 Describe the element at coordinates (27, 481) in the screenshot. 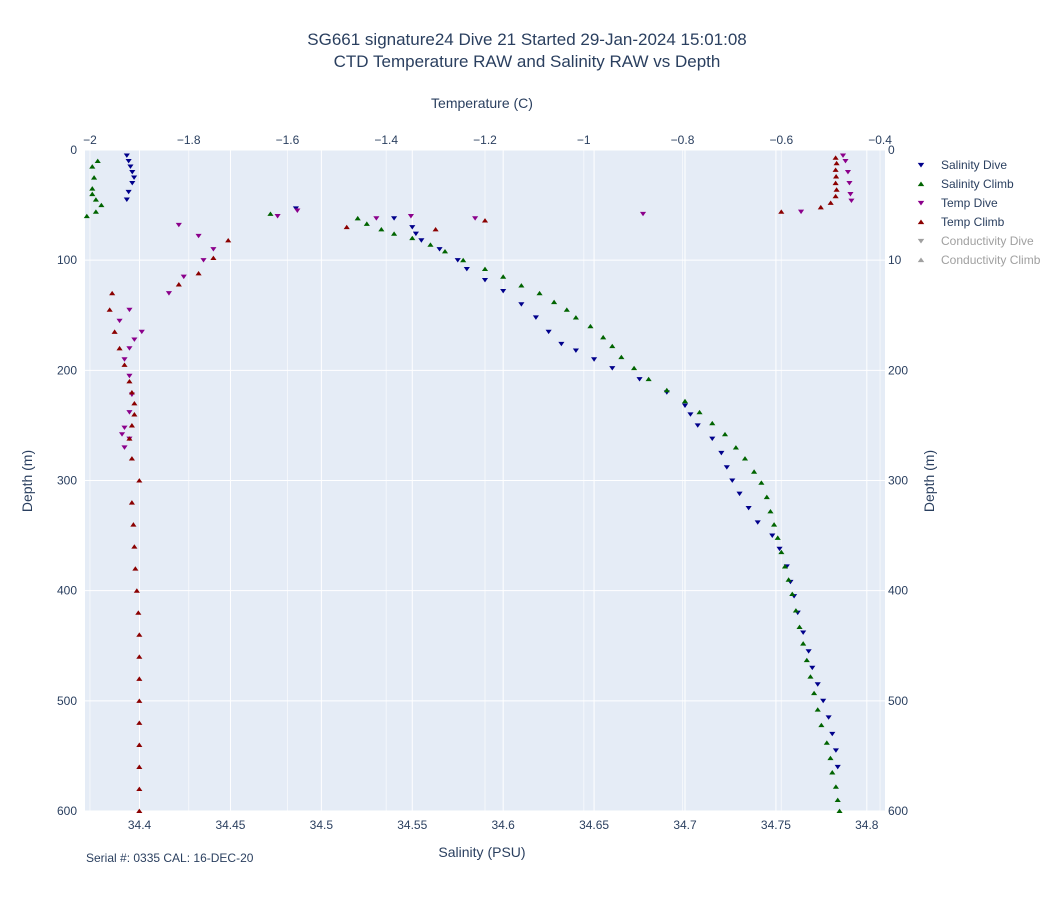

I see `left-axis-title: Depth (m)` at that location.